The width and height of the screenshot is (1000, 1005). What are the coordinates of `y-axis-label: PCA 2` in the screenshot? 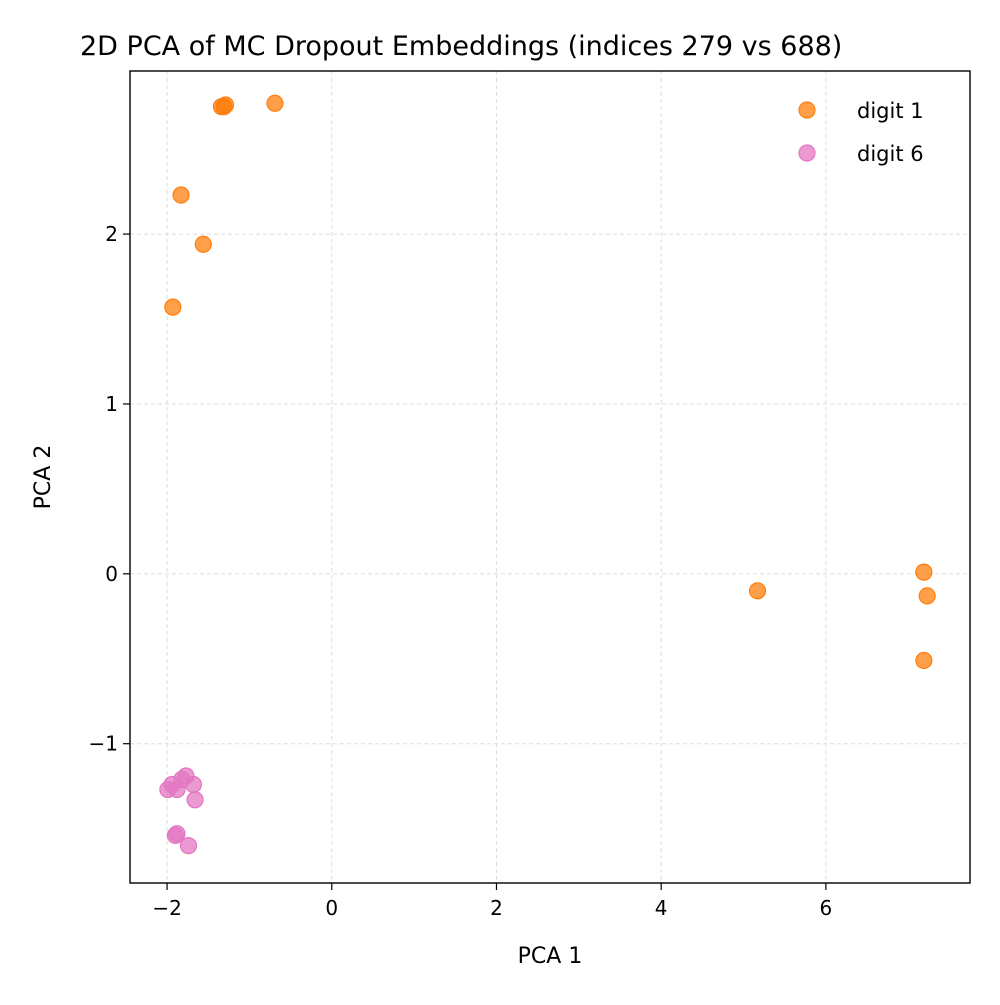 It's located at (43, 477).